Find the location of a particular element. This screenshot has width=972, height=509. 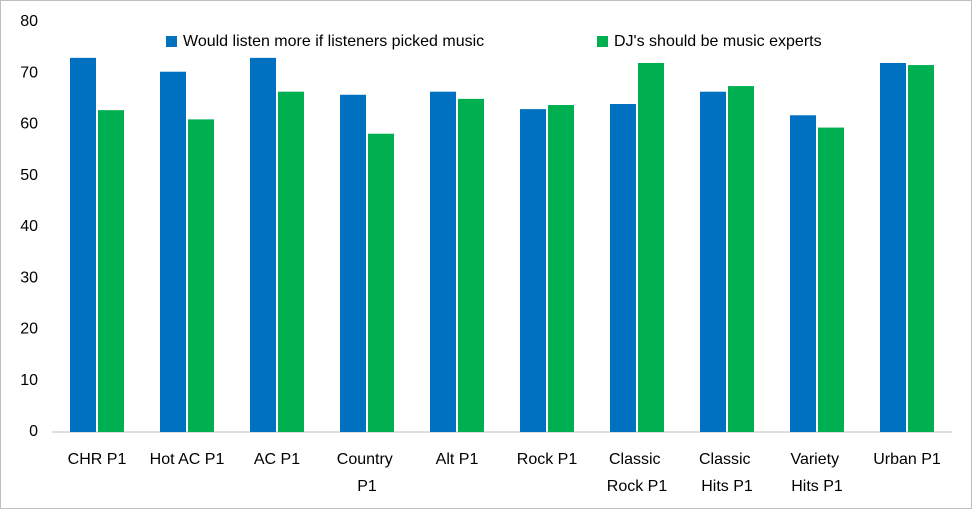

x-tick-label: Classic Hits P1 is located at coordinates (727, 473).